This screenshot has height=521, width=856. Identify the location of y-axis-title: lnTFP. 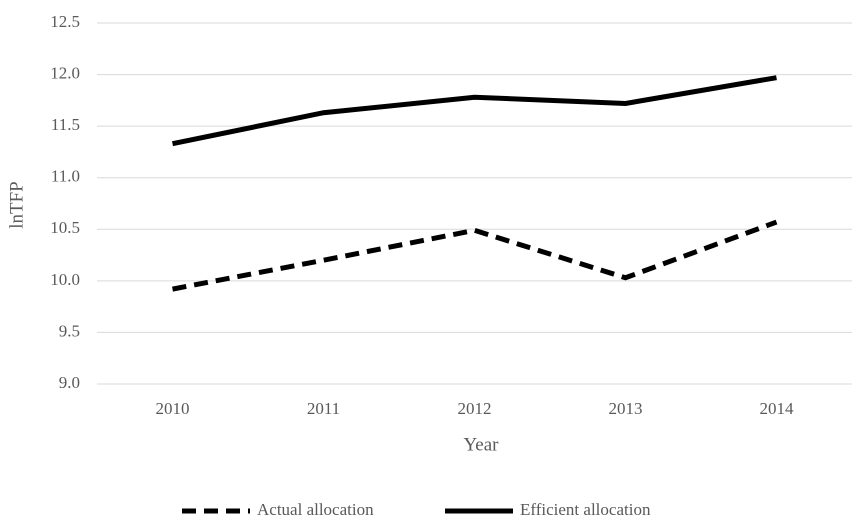
(16, 205).